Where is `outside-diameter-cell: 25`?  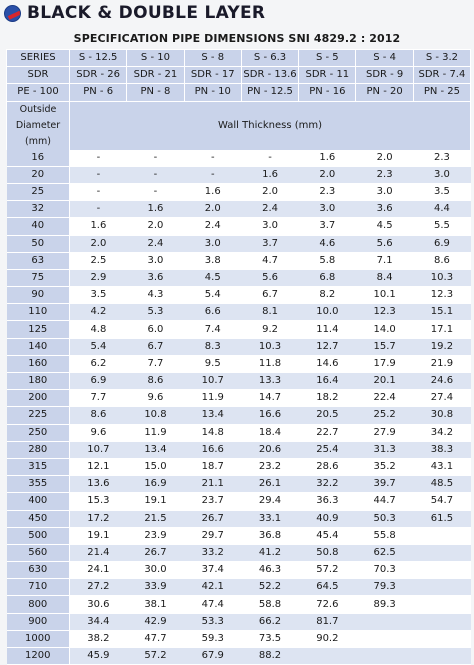
outside-diameter-cell: 25 is located at coordinates (38, 192).